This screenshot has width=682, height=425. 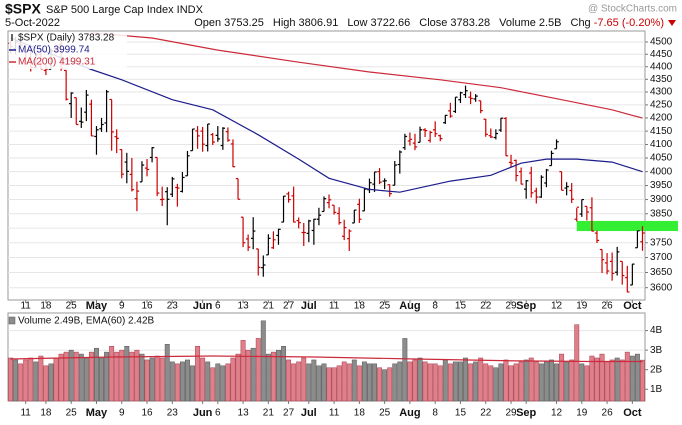 I want to click on y-tick-label: 3900, so click(x=661, y=199).